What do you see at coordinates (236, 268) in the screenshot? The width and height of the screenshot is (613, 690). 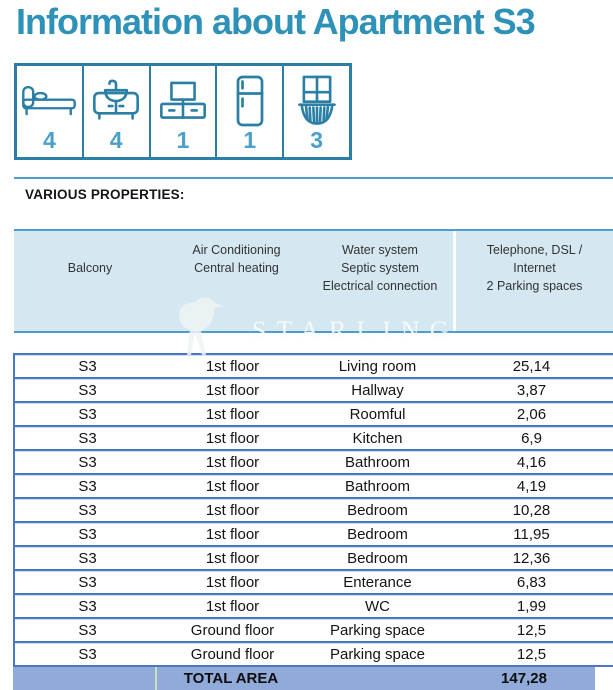 I see `properties-line: Central heating` at bounding box center [236, 268].